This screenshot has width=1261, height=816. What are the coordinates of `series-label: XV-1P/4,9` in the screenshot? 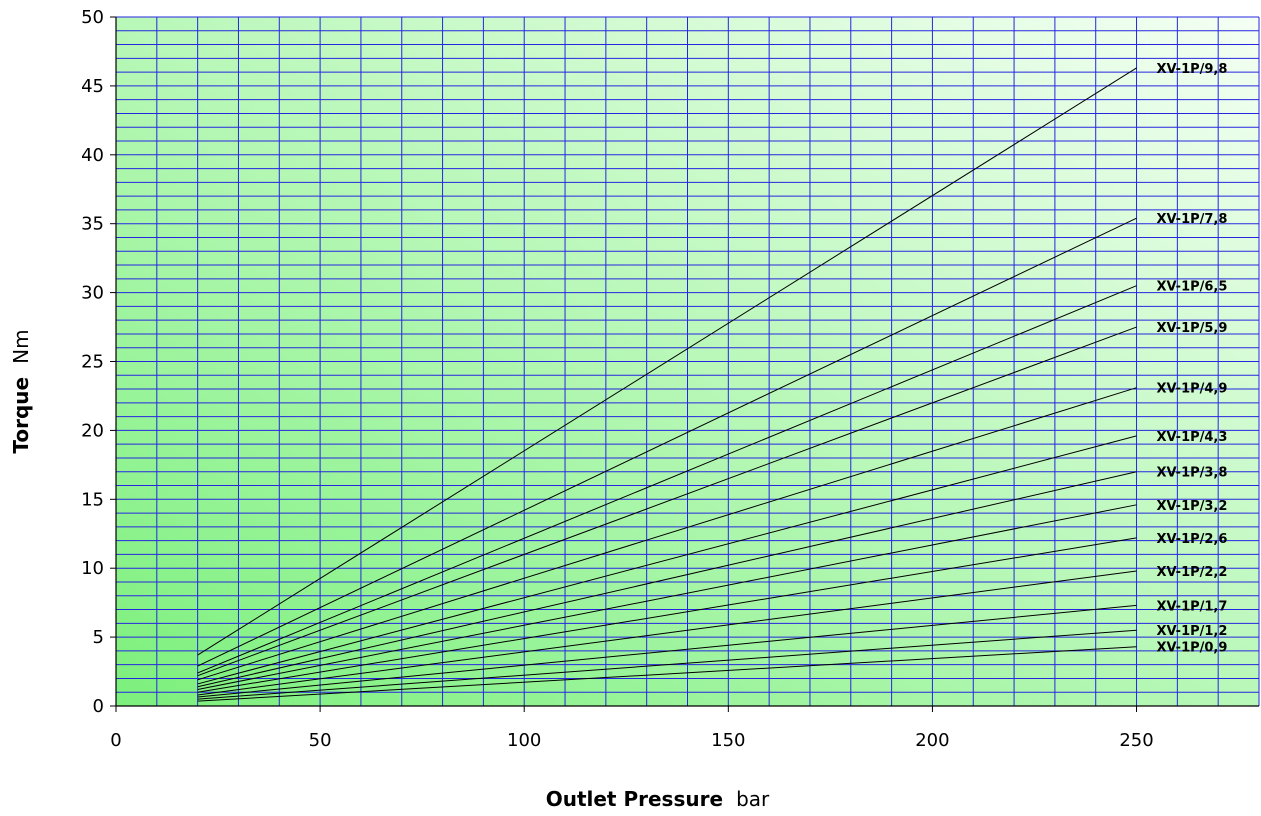 It's located at (1192, 389).